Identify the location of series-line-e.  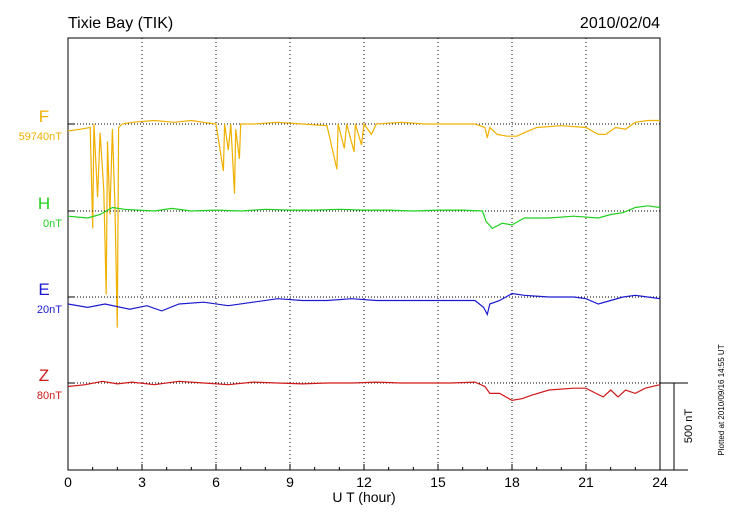
(364, 304).